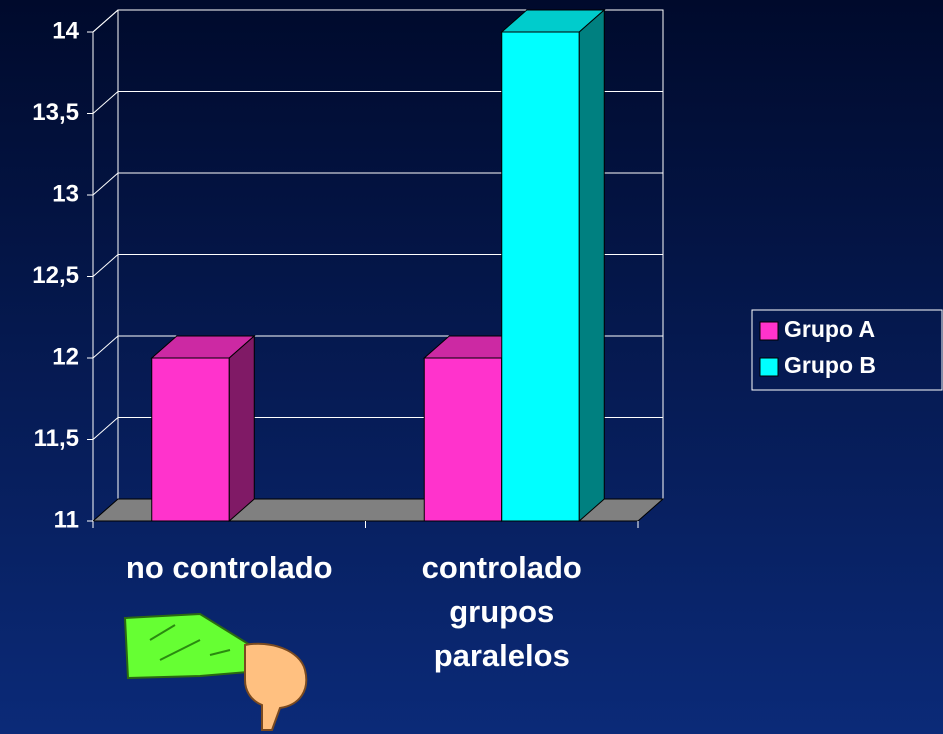 Image resolution: width=943 pixels, height=734 pixels. I want to click on y-tick-label: 12,5, so click(55, 275).